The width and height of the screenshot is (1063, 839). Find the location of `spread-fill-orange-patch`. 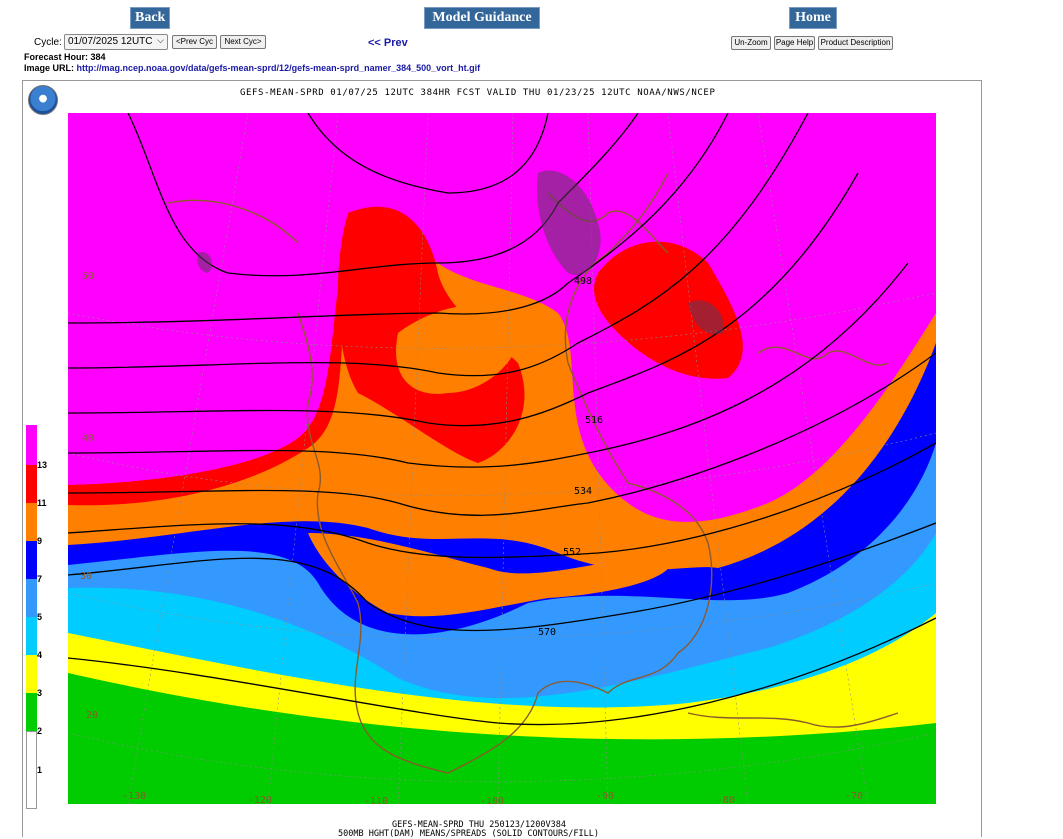

spread-fill-orange-patch is located at coordinates (458, 349).